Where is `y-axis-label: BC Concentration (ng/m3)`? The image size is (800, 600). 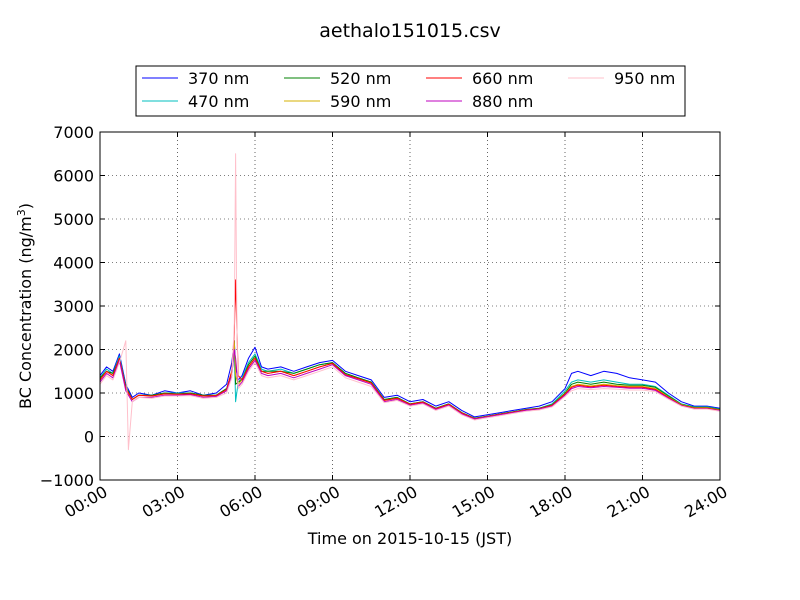
y-axis-label: BC Concentration (ng/m3) is located at coordinates (25, 306).